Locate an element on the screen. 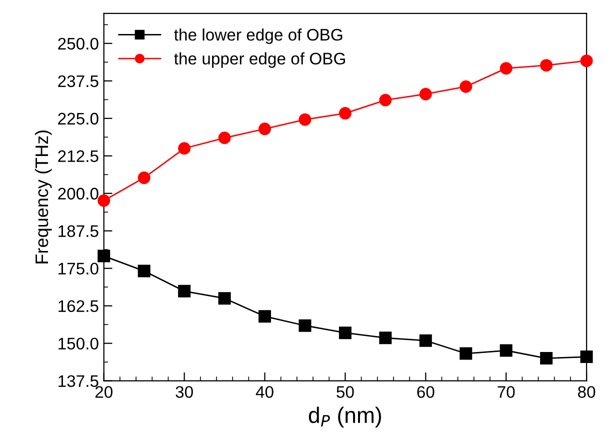 The height and width of the screenshot is (448, 611). y-tick-label: 137.5 is located at coordinates (78, 381).